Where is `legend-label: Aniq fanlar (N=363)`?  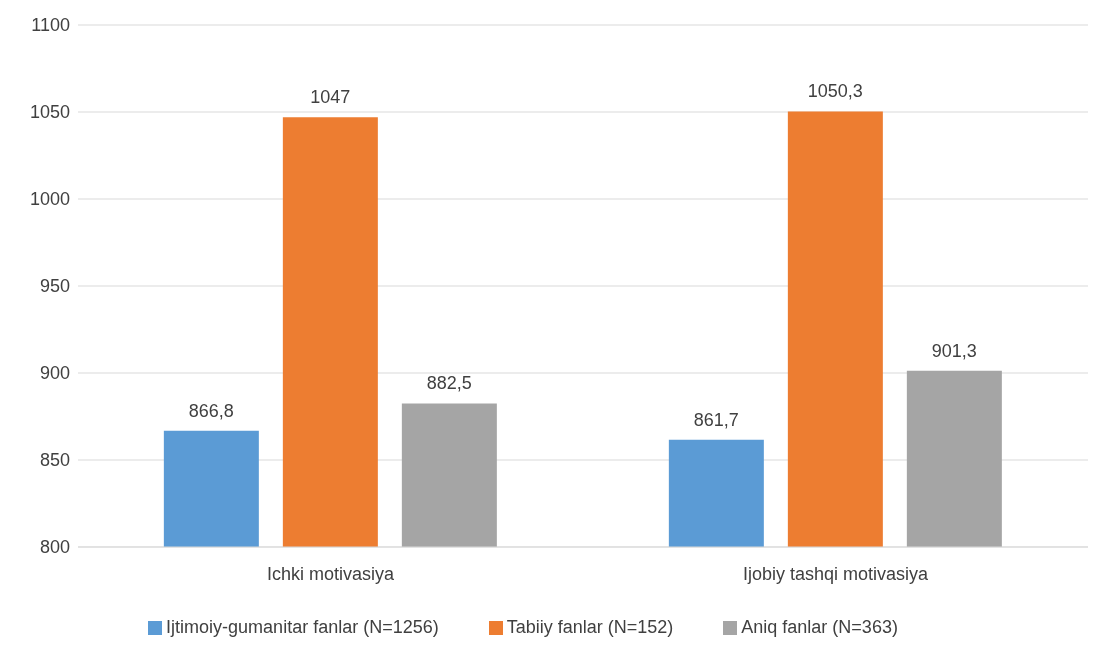
legend-label: Aniq fanlar (N=363) is located at coordinates (819, 627).